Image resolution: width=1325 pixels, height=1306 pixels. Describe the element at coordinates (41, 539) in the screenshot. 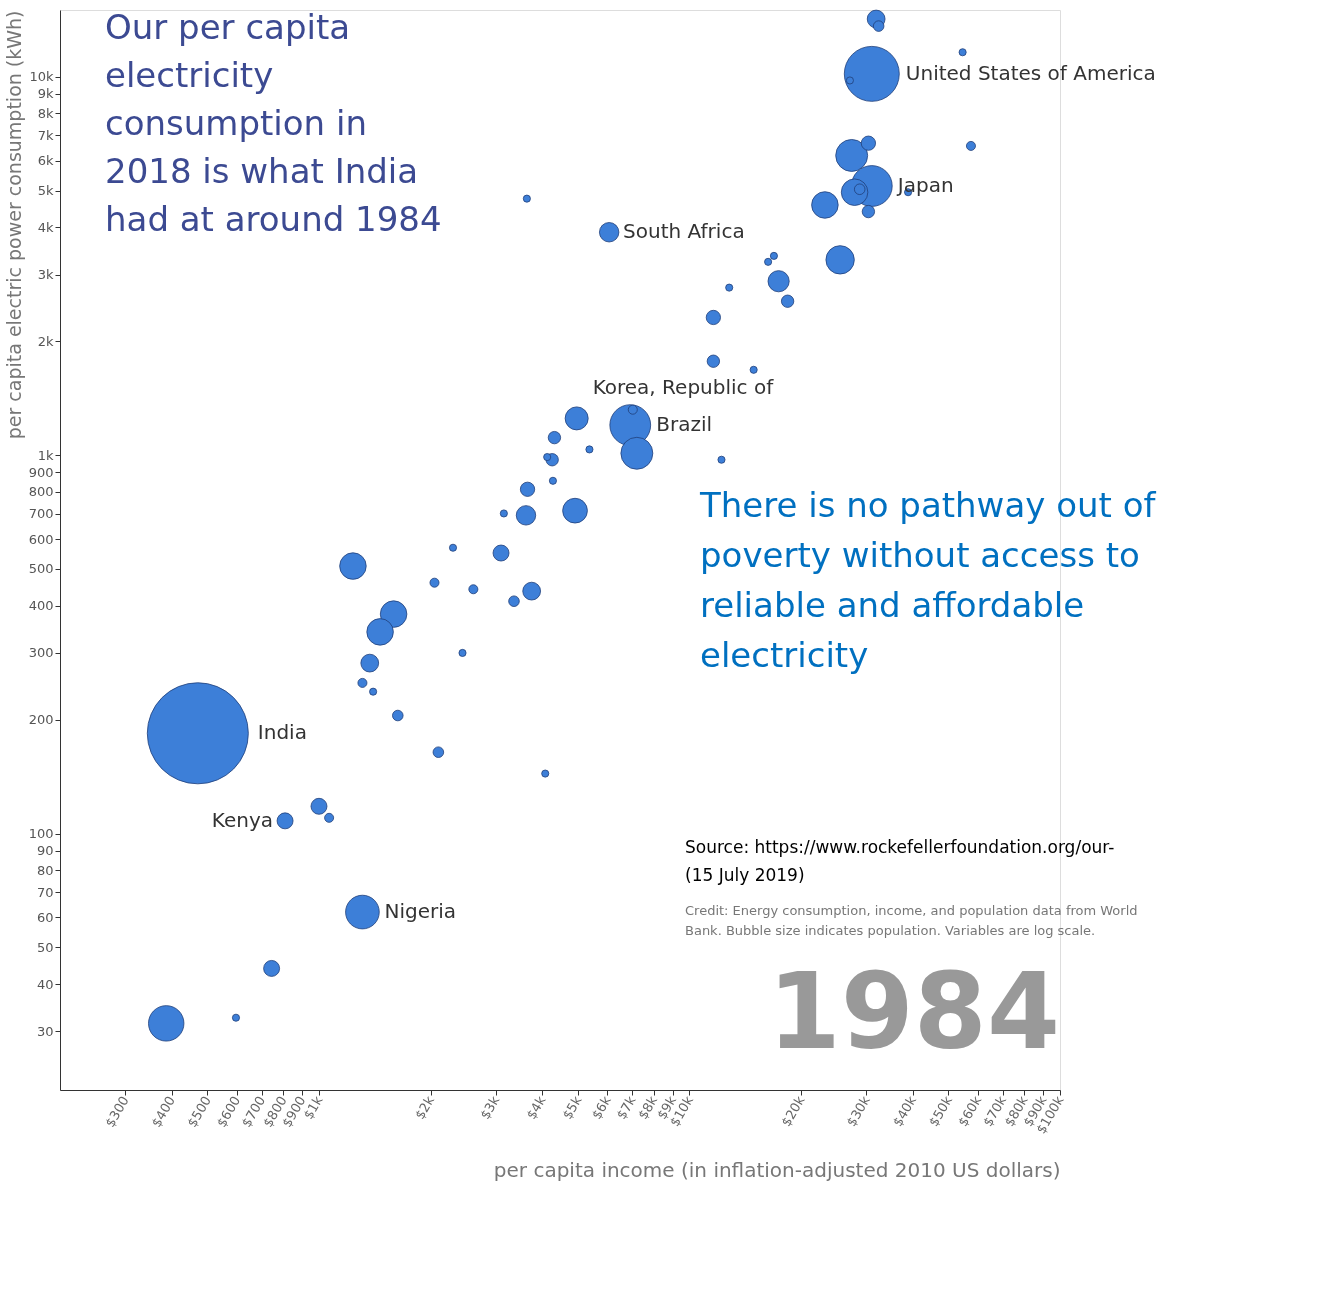

I see `y-tick-label: 600` at that location.